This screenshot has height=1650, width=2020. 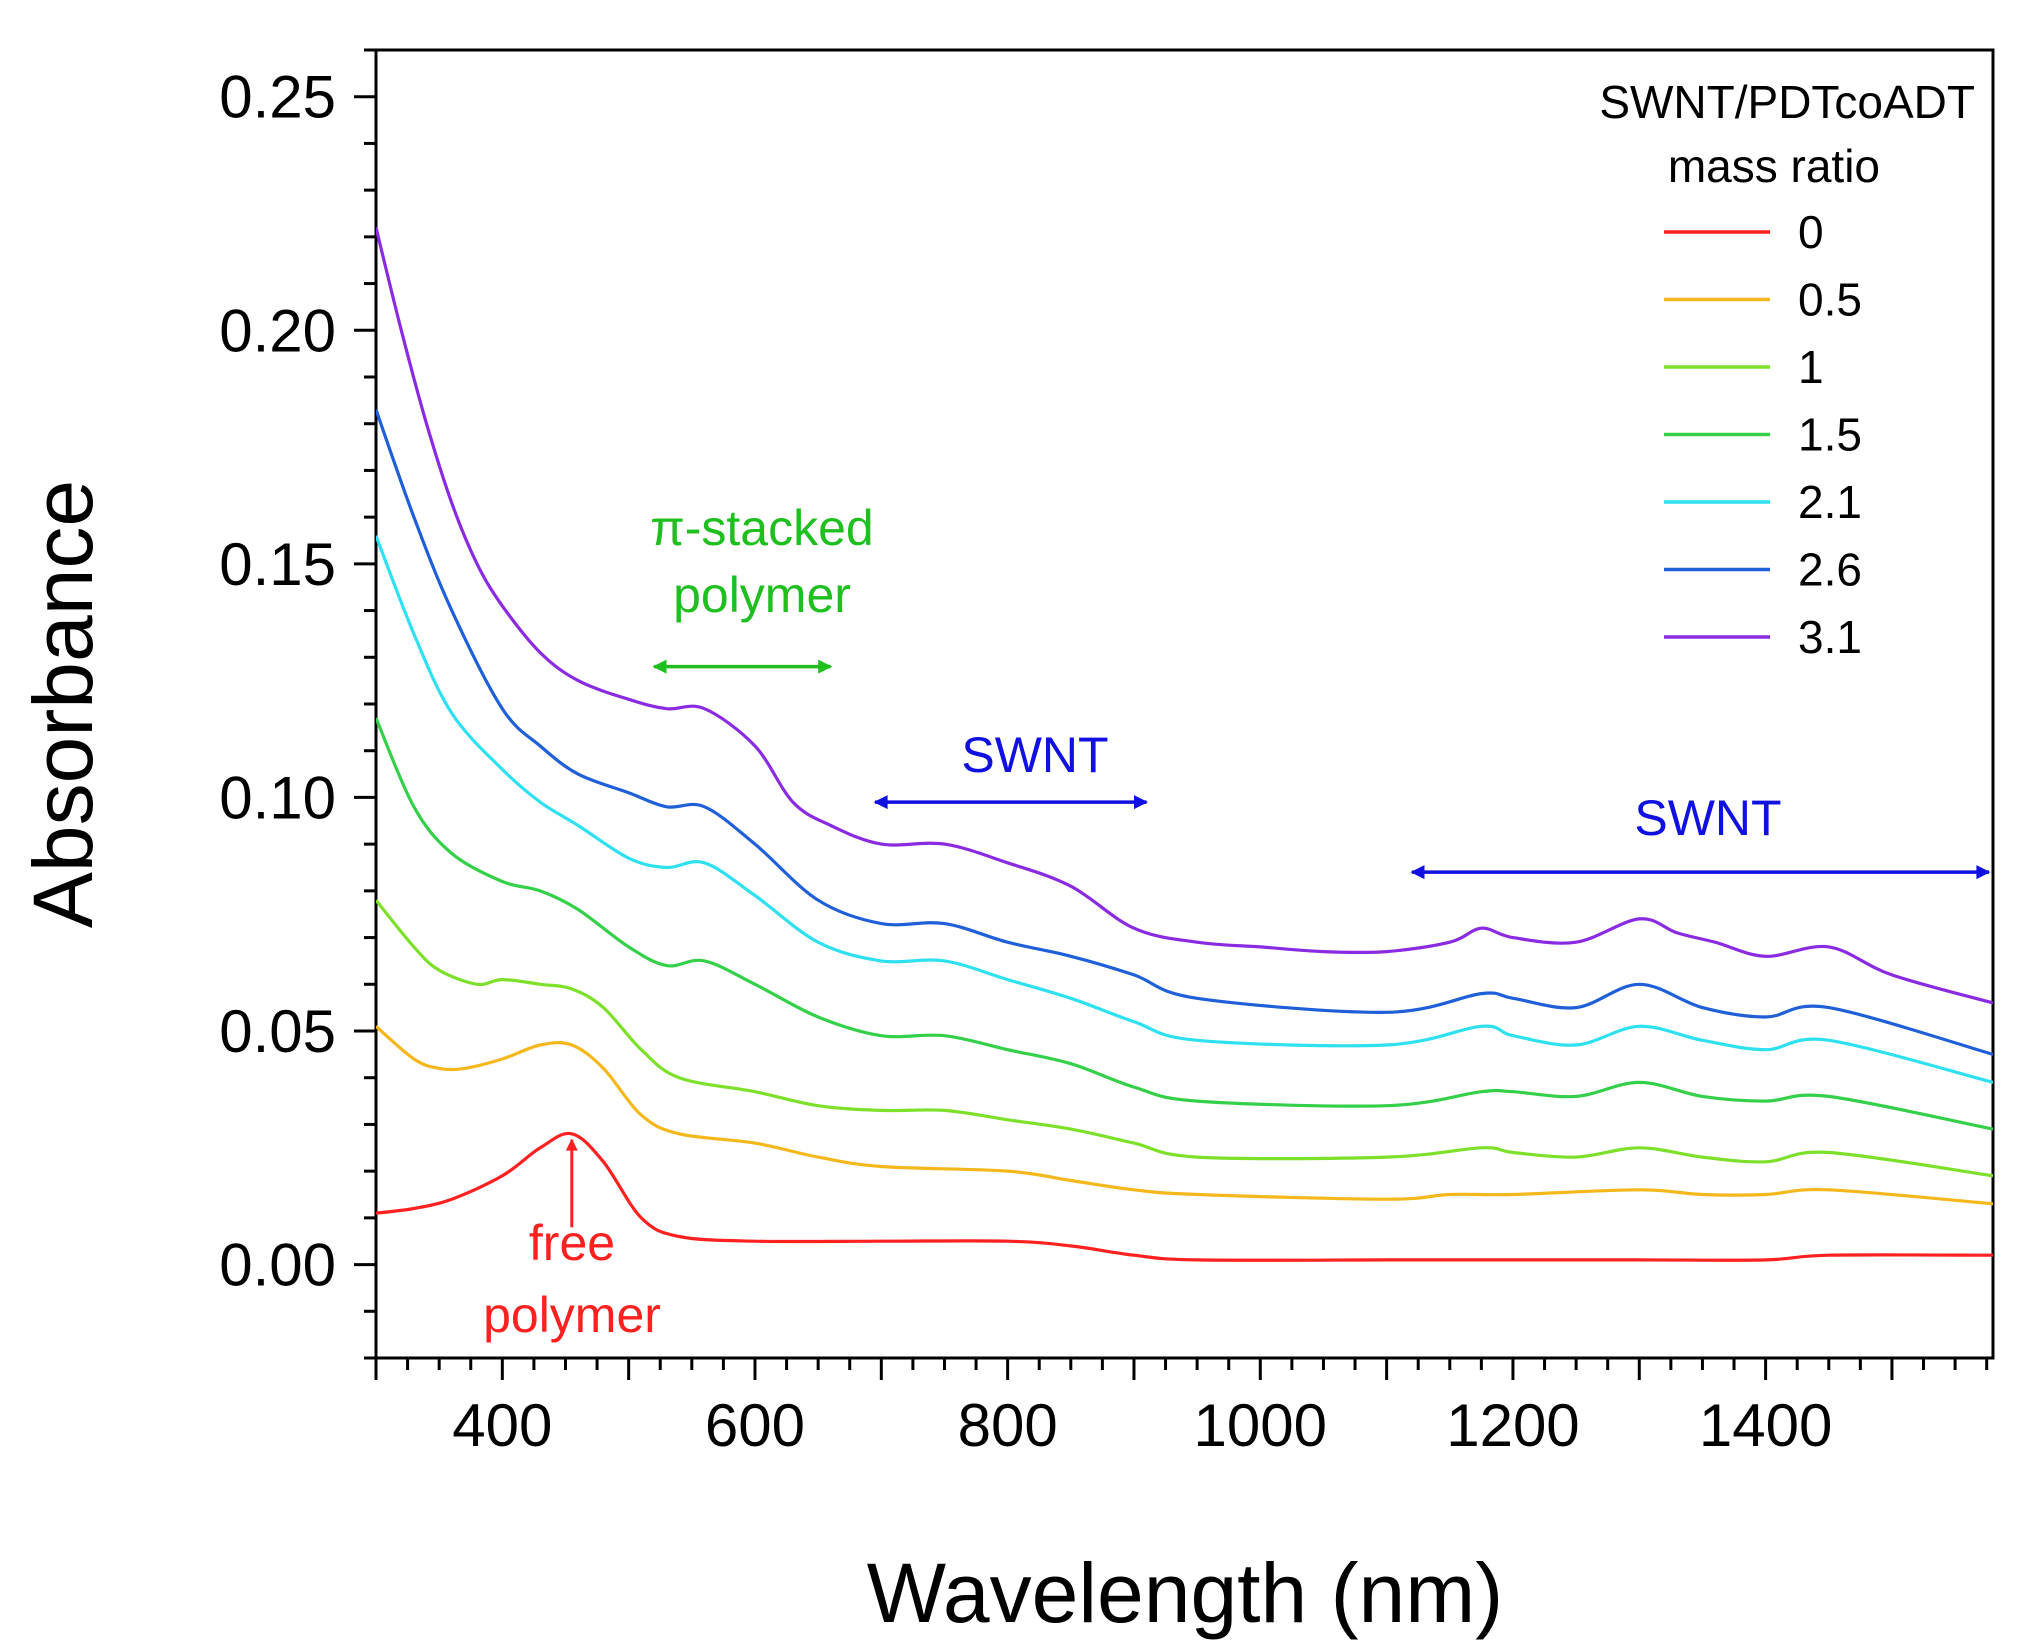 What do you see at coordinates (1774, 166) in the screenshot?
I see `legend-title-line2: mass ratio` at bounding box center [1774, 166].